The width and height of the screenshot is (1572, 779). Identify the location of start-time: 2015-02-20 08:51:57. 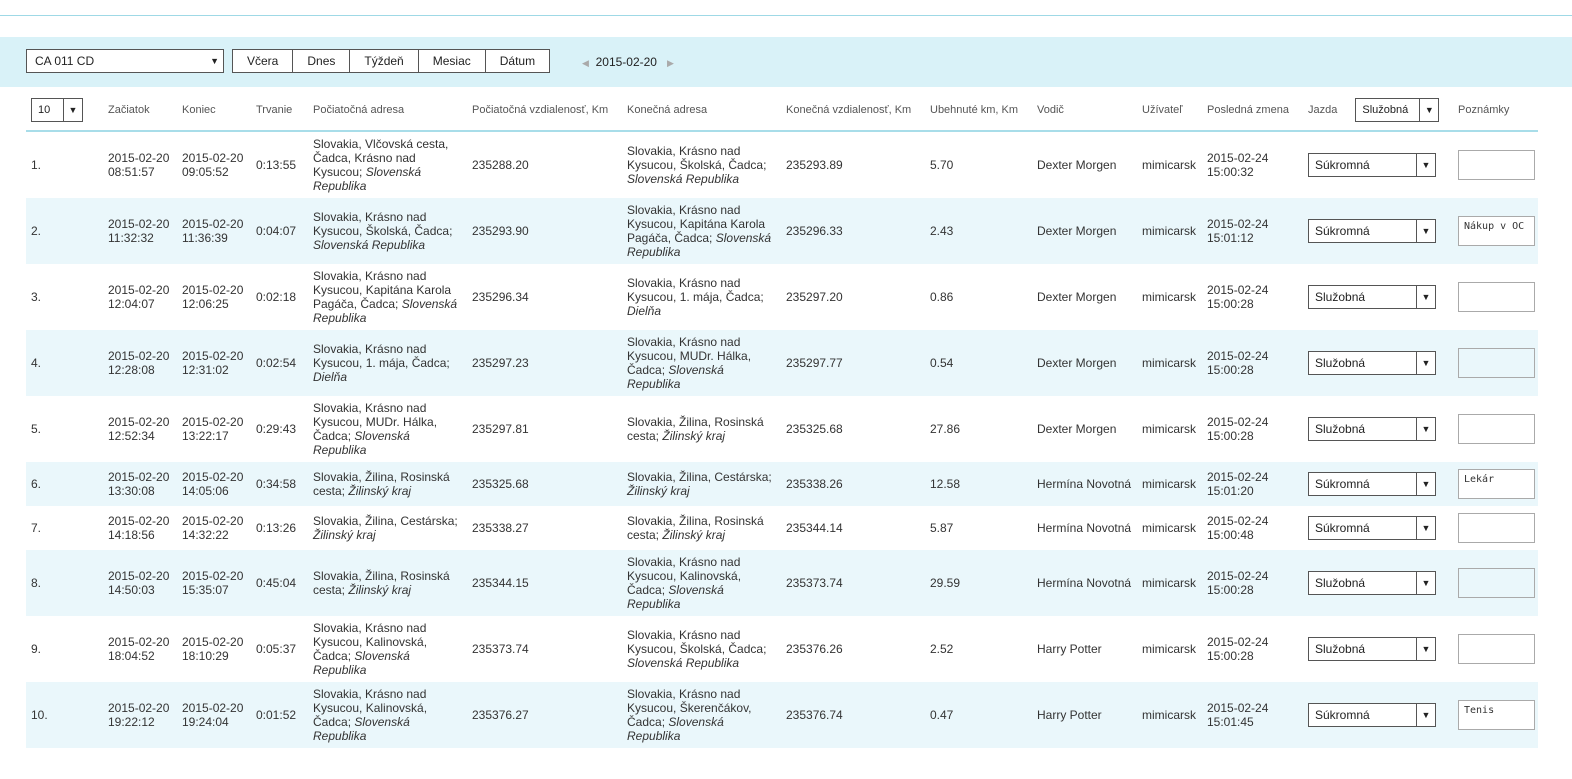
(139, 165).